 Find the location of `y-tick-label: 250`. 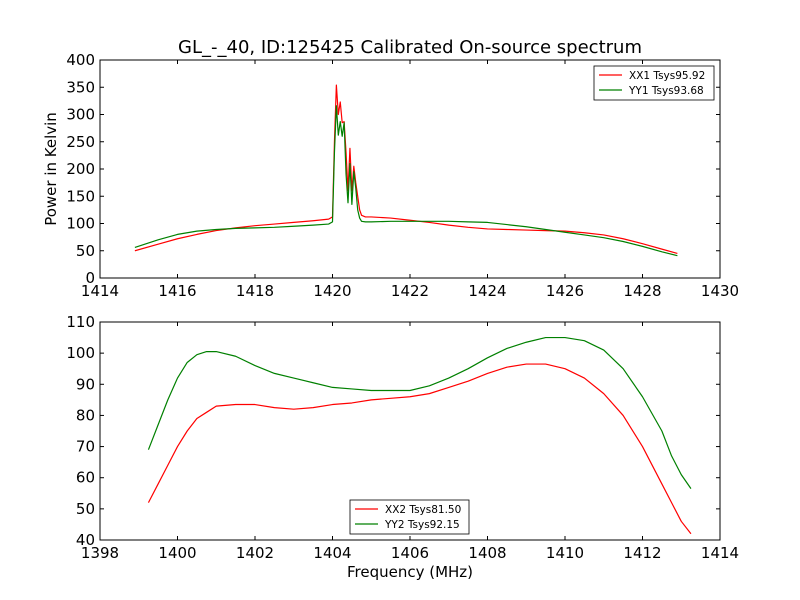

y-tick-label: 250 is located at coordinates (80, 142).